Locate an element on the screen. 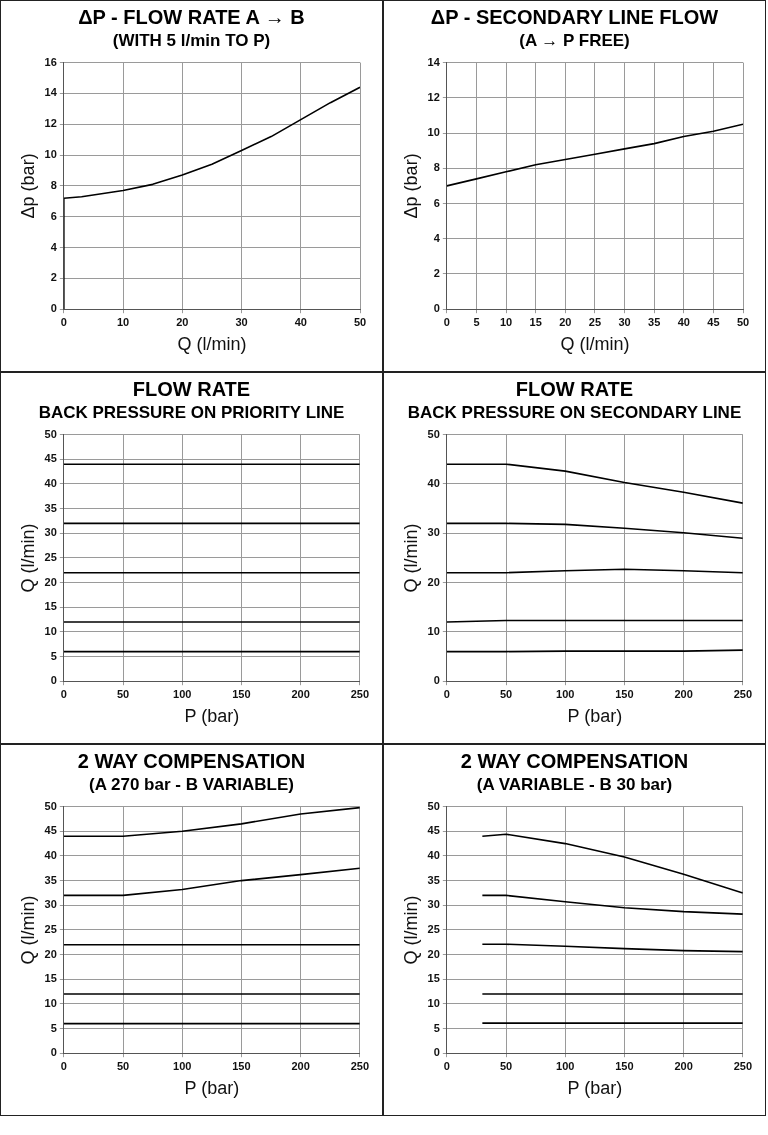 This screenshot has width=768, height=1135. chart-title: ΔP - SECONDARY LINE FLOW is located at coordinates (574, 17).